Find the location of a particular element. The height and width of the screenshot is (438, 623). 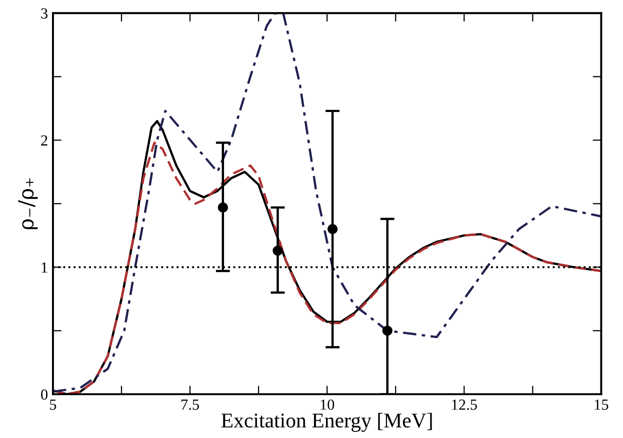

y-tick-label: 3 is located at coordinates (44, 13).